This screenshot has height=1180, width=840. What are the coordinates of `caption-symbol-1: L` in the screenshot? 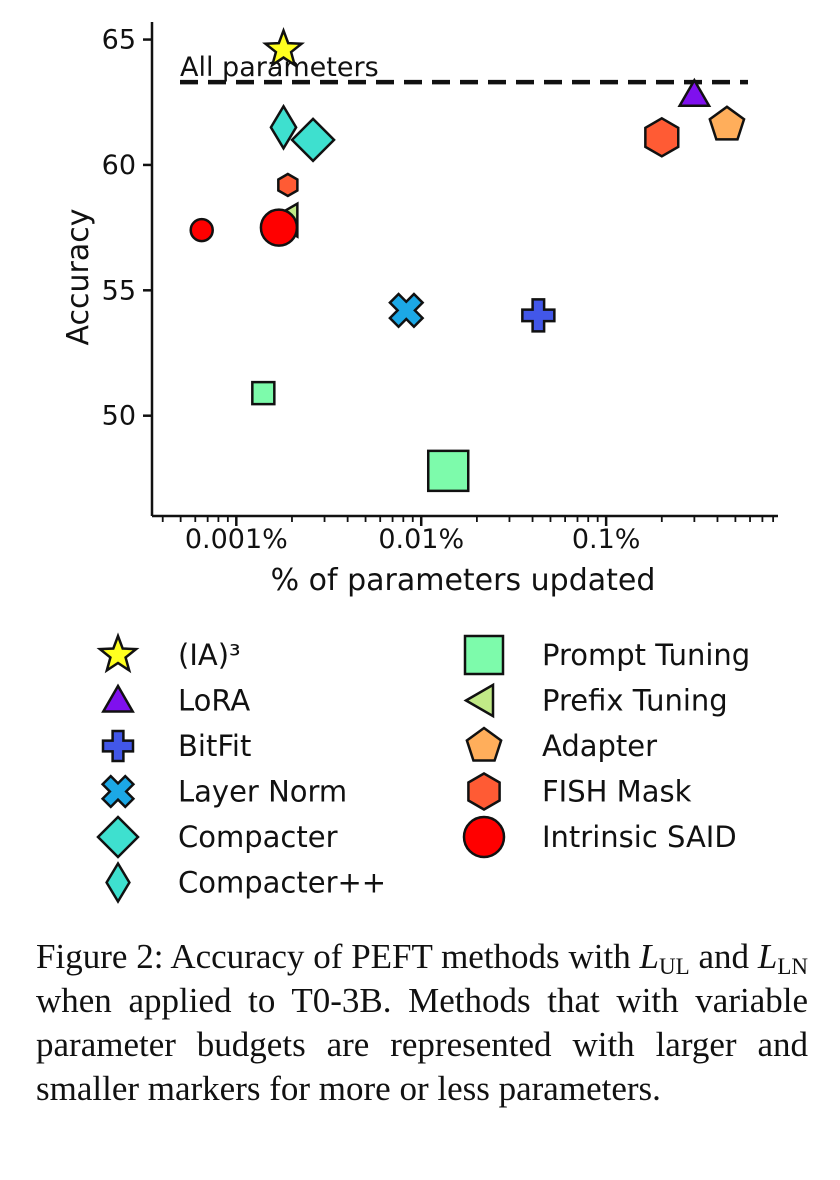 It's located at (649, 956).